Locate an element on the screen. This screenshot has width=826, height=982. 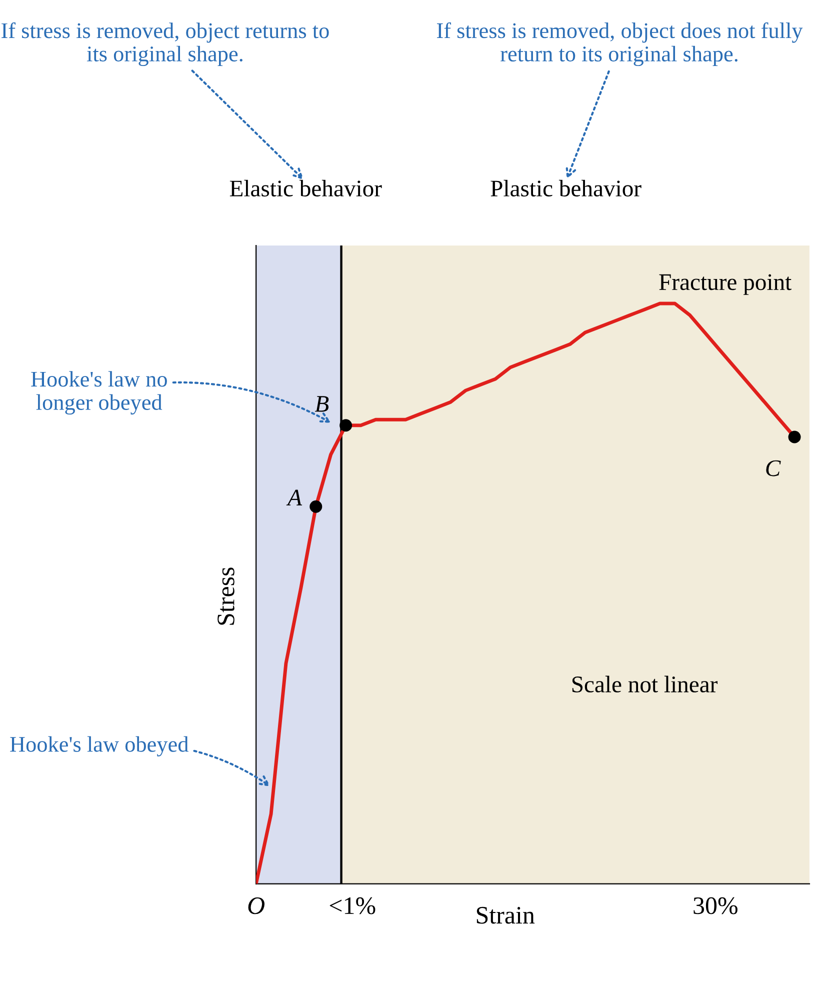
text: Elastic behavior is located at coordinates (306, 188).